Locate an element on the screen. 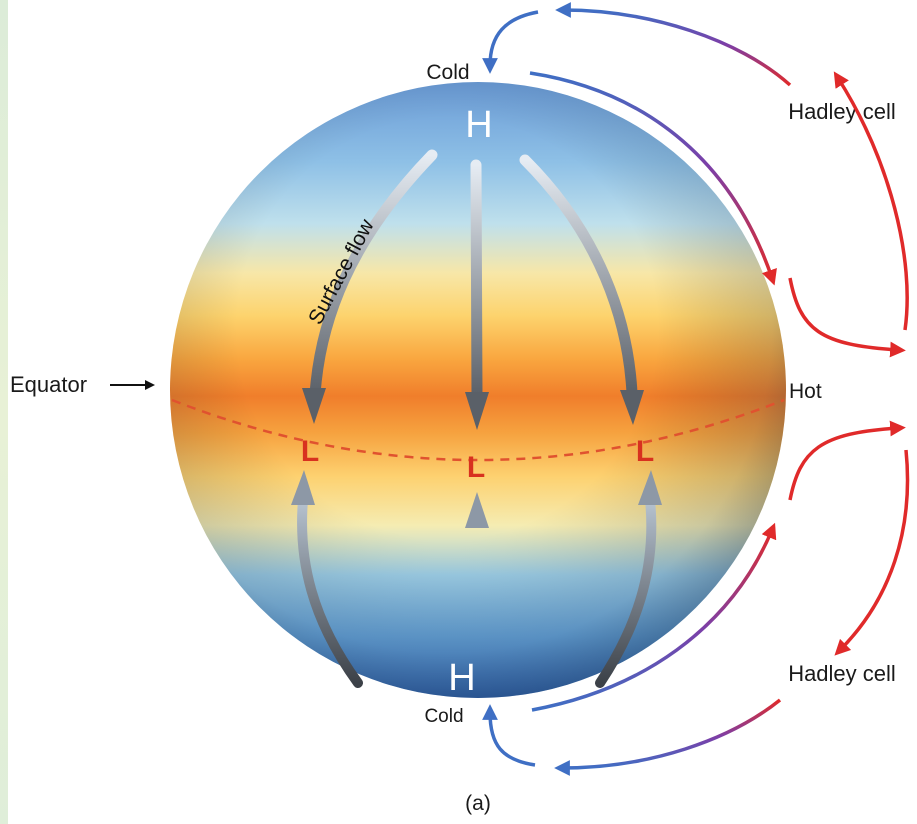  rising-equator-arrow is located at coordinates (847, 460).